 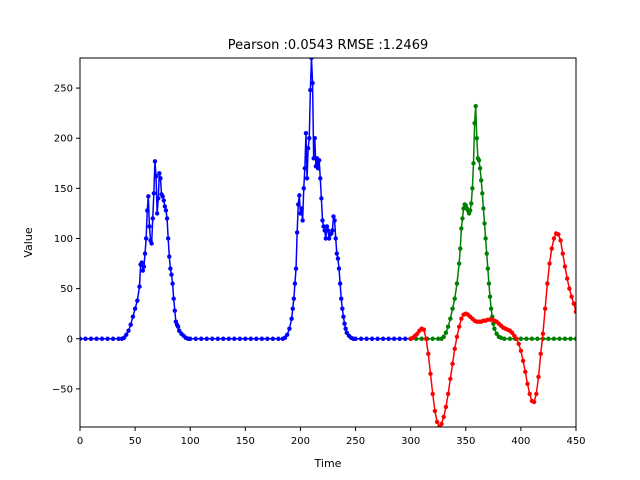 I want to click on y-tick-label: 150, so click(x=63, y=189).